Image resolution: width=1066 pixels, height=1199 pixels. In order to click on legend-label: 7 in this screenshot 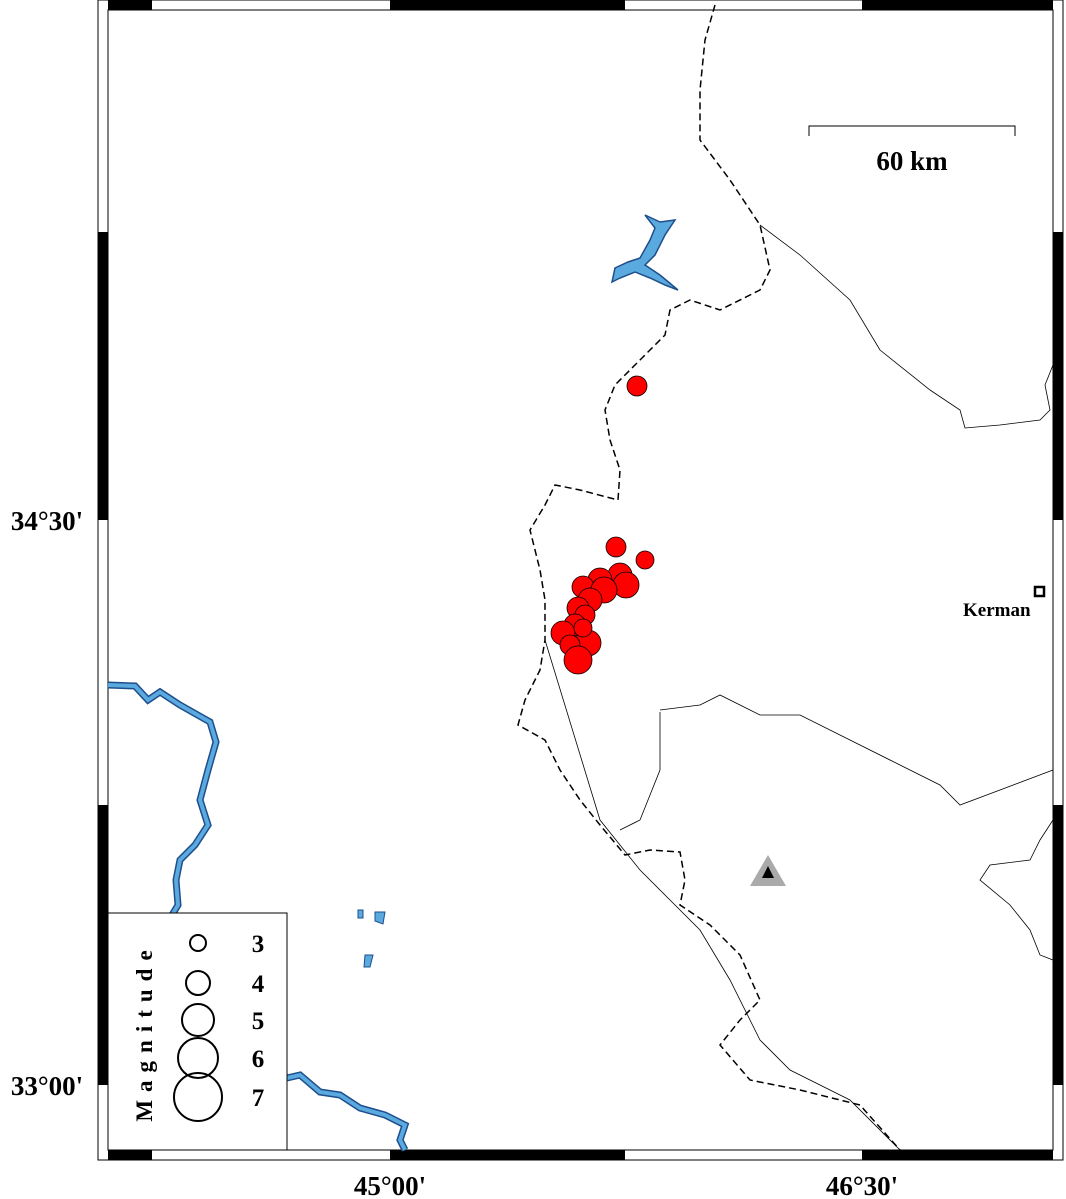, I will do `click(258, 1098)`.